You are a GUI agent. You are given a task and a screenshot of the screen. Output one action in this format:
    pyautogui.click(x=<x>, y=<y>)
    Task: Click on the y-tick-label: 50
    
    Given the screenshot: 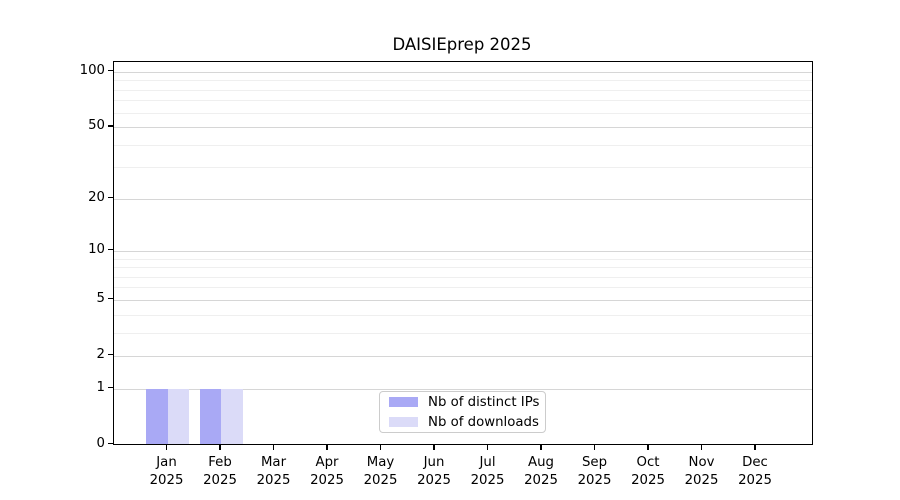 What is the action you would take?
    pyautogui.click(x=96, y=126)
    